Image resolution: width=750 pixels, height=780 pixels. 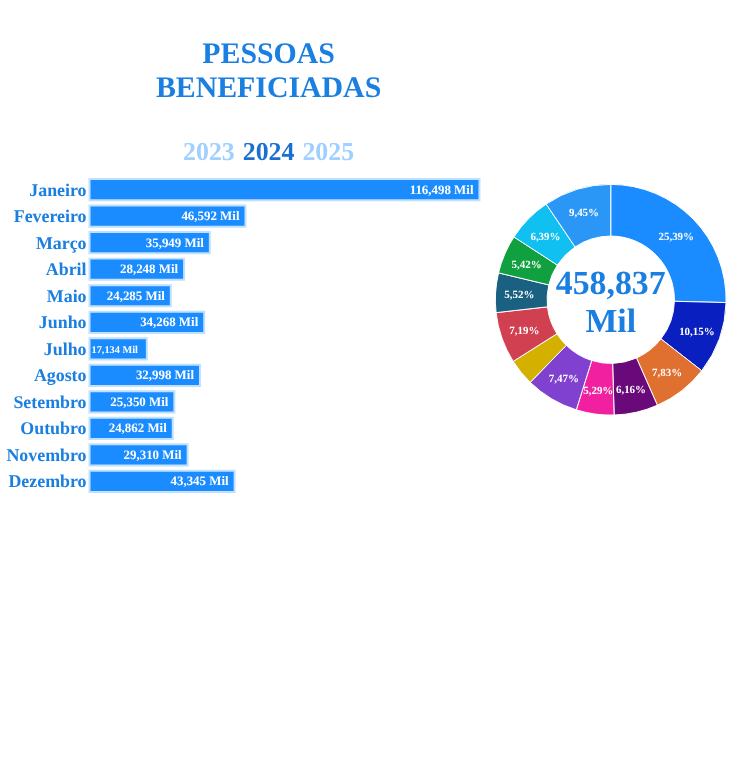 What do you see at coordinates (50, 216) in the screenshot?
I see `y-tick-label: Fevereiro` at bounding box center [50, 216].